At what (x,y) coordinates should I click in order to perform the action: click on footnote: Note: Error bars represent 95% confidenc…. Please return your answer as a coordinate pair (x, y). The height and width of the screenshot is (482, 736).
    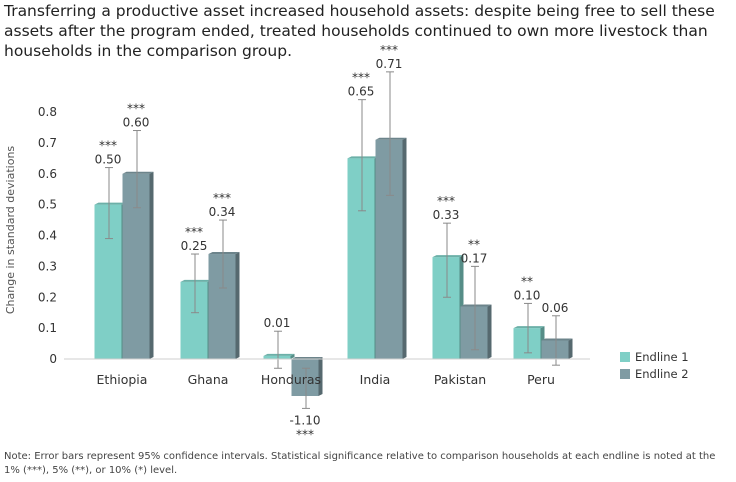
    Looking at the image, I should click on (360, 463).